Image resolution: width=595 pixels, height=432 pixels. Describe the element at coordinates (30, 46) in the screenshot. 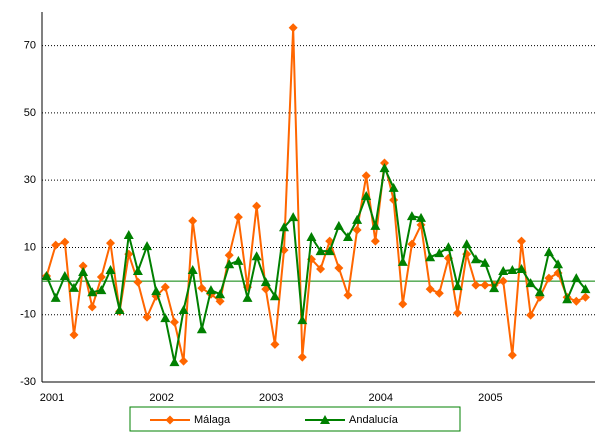

I see `y-tick-label: 70` at that location.